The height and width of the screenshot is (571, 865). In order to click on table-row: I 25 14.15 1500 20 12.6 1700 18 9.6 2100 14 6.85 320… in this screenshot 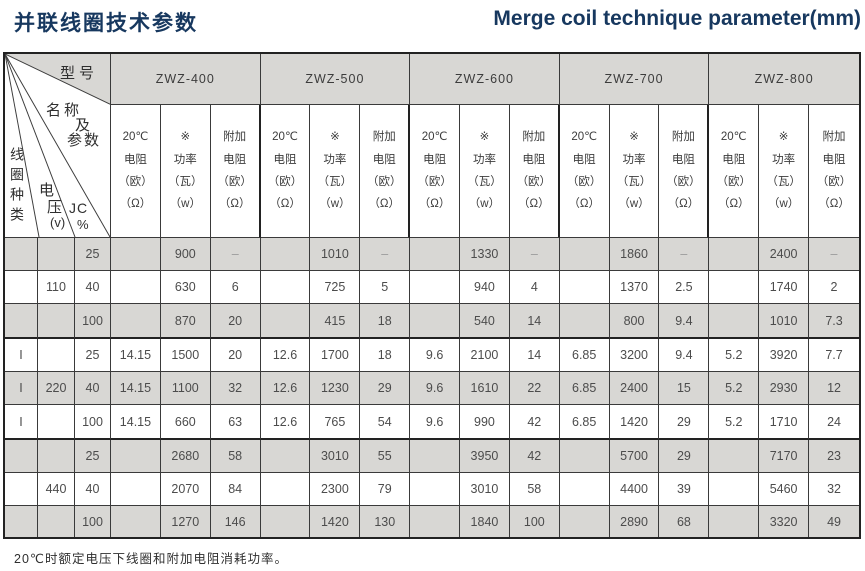, I will do `click(432, 356)`.